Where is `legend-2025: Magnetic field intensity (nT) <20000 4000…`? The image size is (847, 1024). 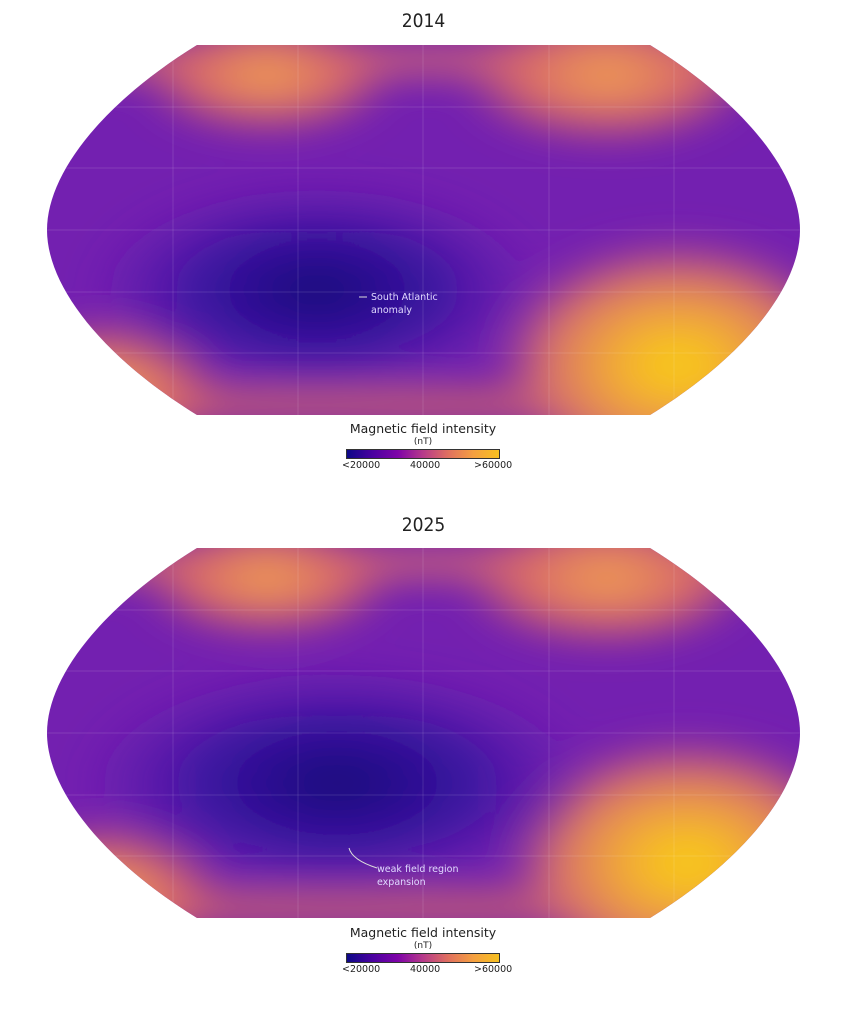 legend-2025: Magnetic field intensity (nT) <20000 4000… is located at coordinates (423, 950).